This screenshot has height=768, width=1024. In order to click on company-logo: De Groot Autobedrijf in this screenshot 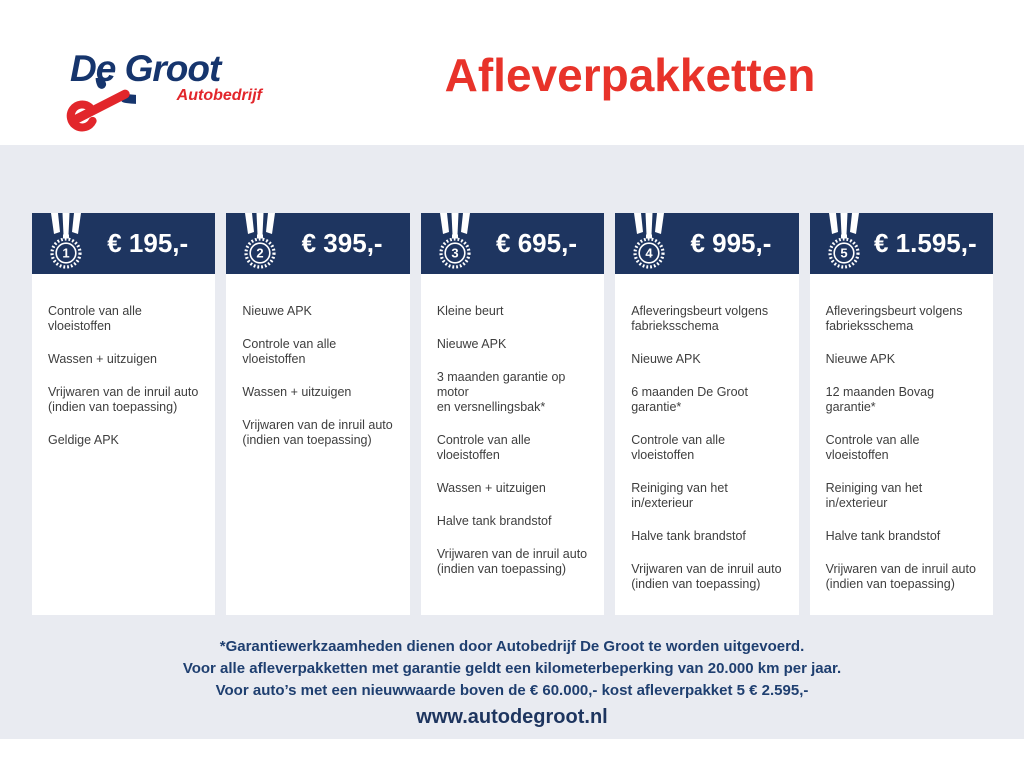, I will do `click(146, 90)`.